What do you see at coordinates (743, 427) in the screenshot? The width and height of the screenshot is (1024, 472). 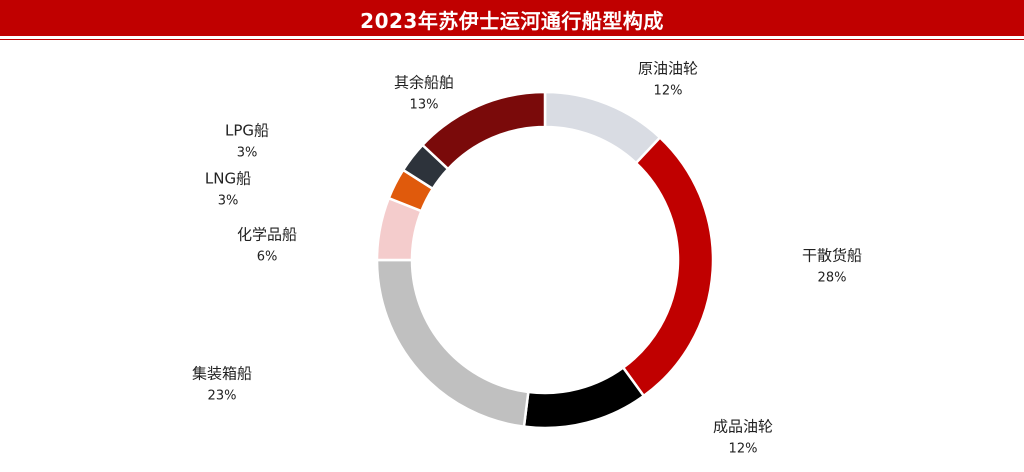 I see `slice-label-3: 成品油轮` at bounding box center [743, 427].